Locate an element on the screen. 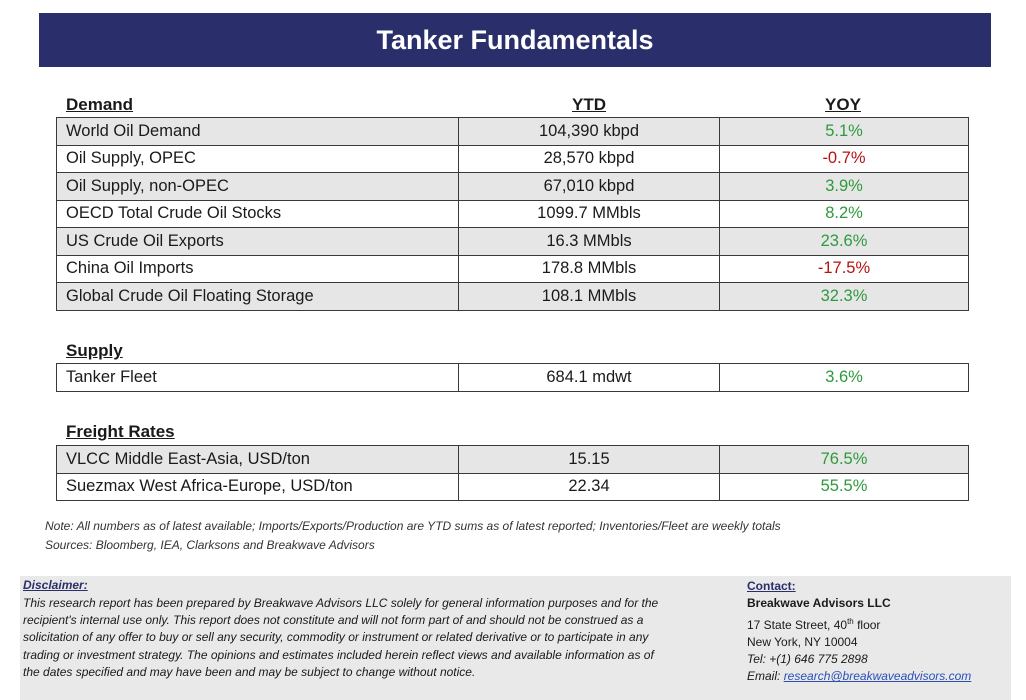 Image resolution: width=1026 pixels, height=700 pixels. row-label: OECD Total Crude Oil Stocks is located at coordinates (257, 213).